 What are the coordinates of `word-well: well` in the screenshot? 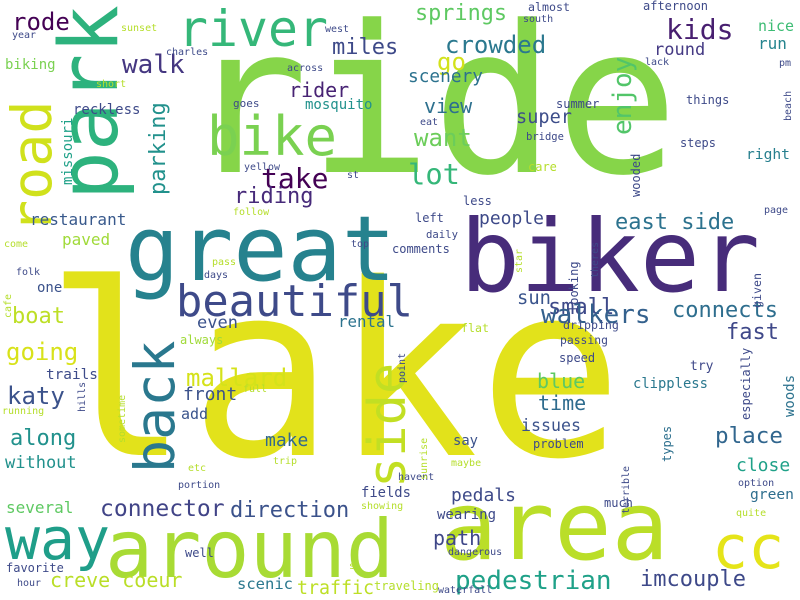 It's located at (199, 553).